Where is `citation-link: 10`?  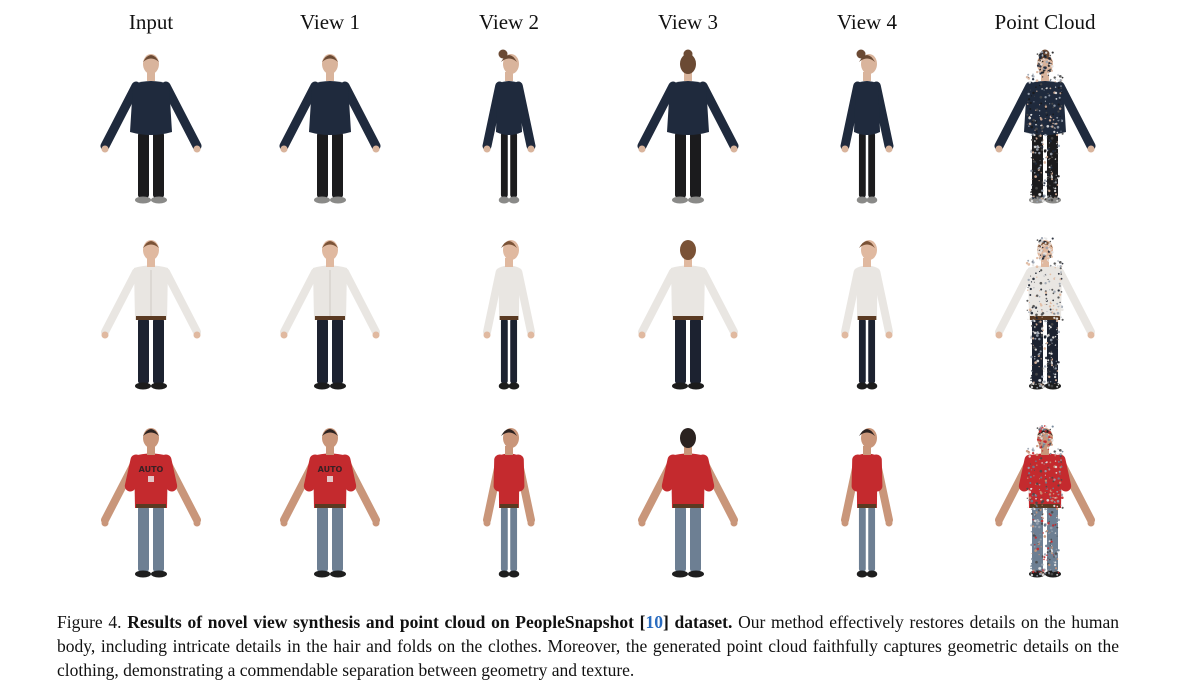 citation-link: 10 is located at coordinates (654, 622).